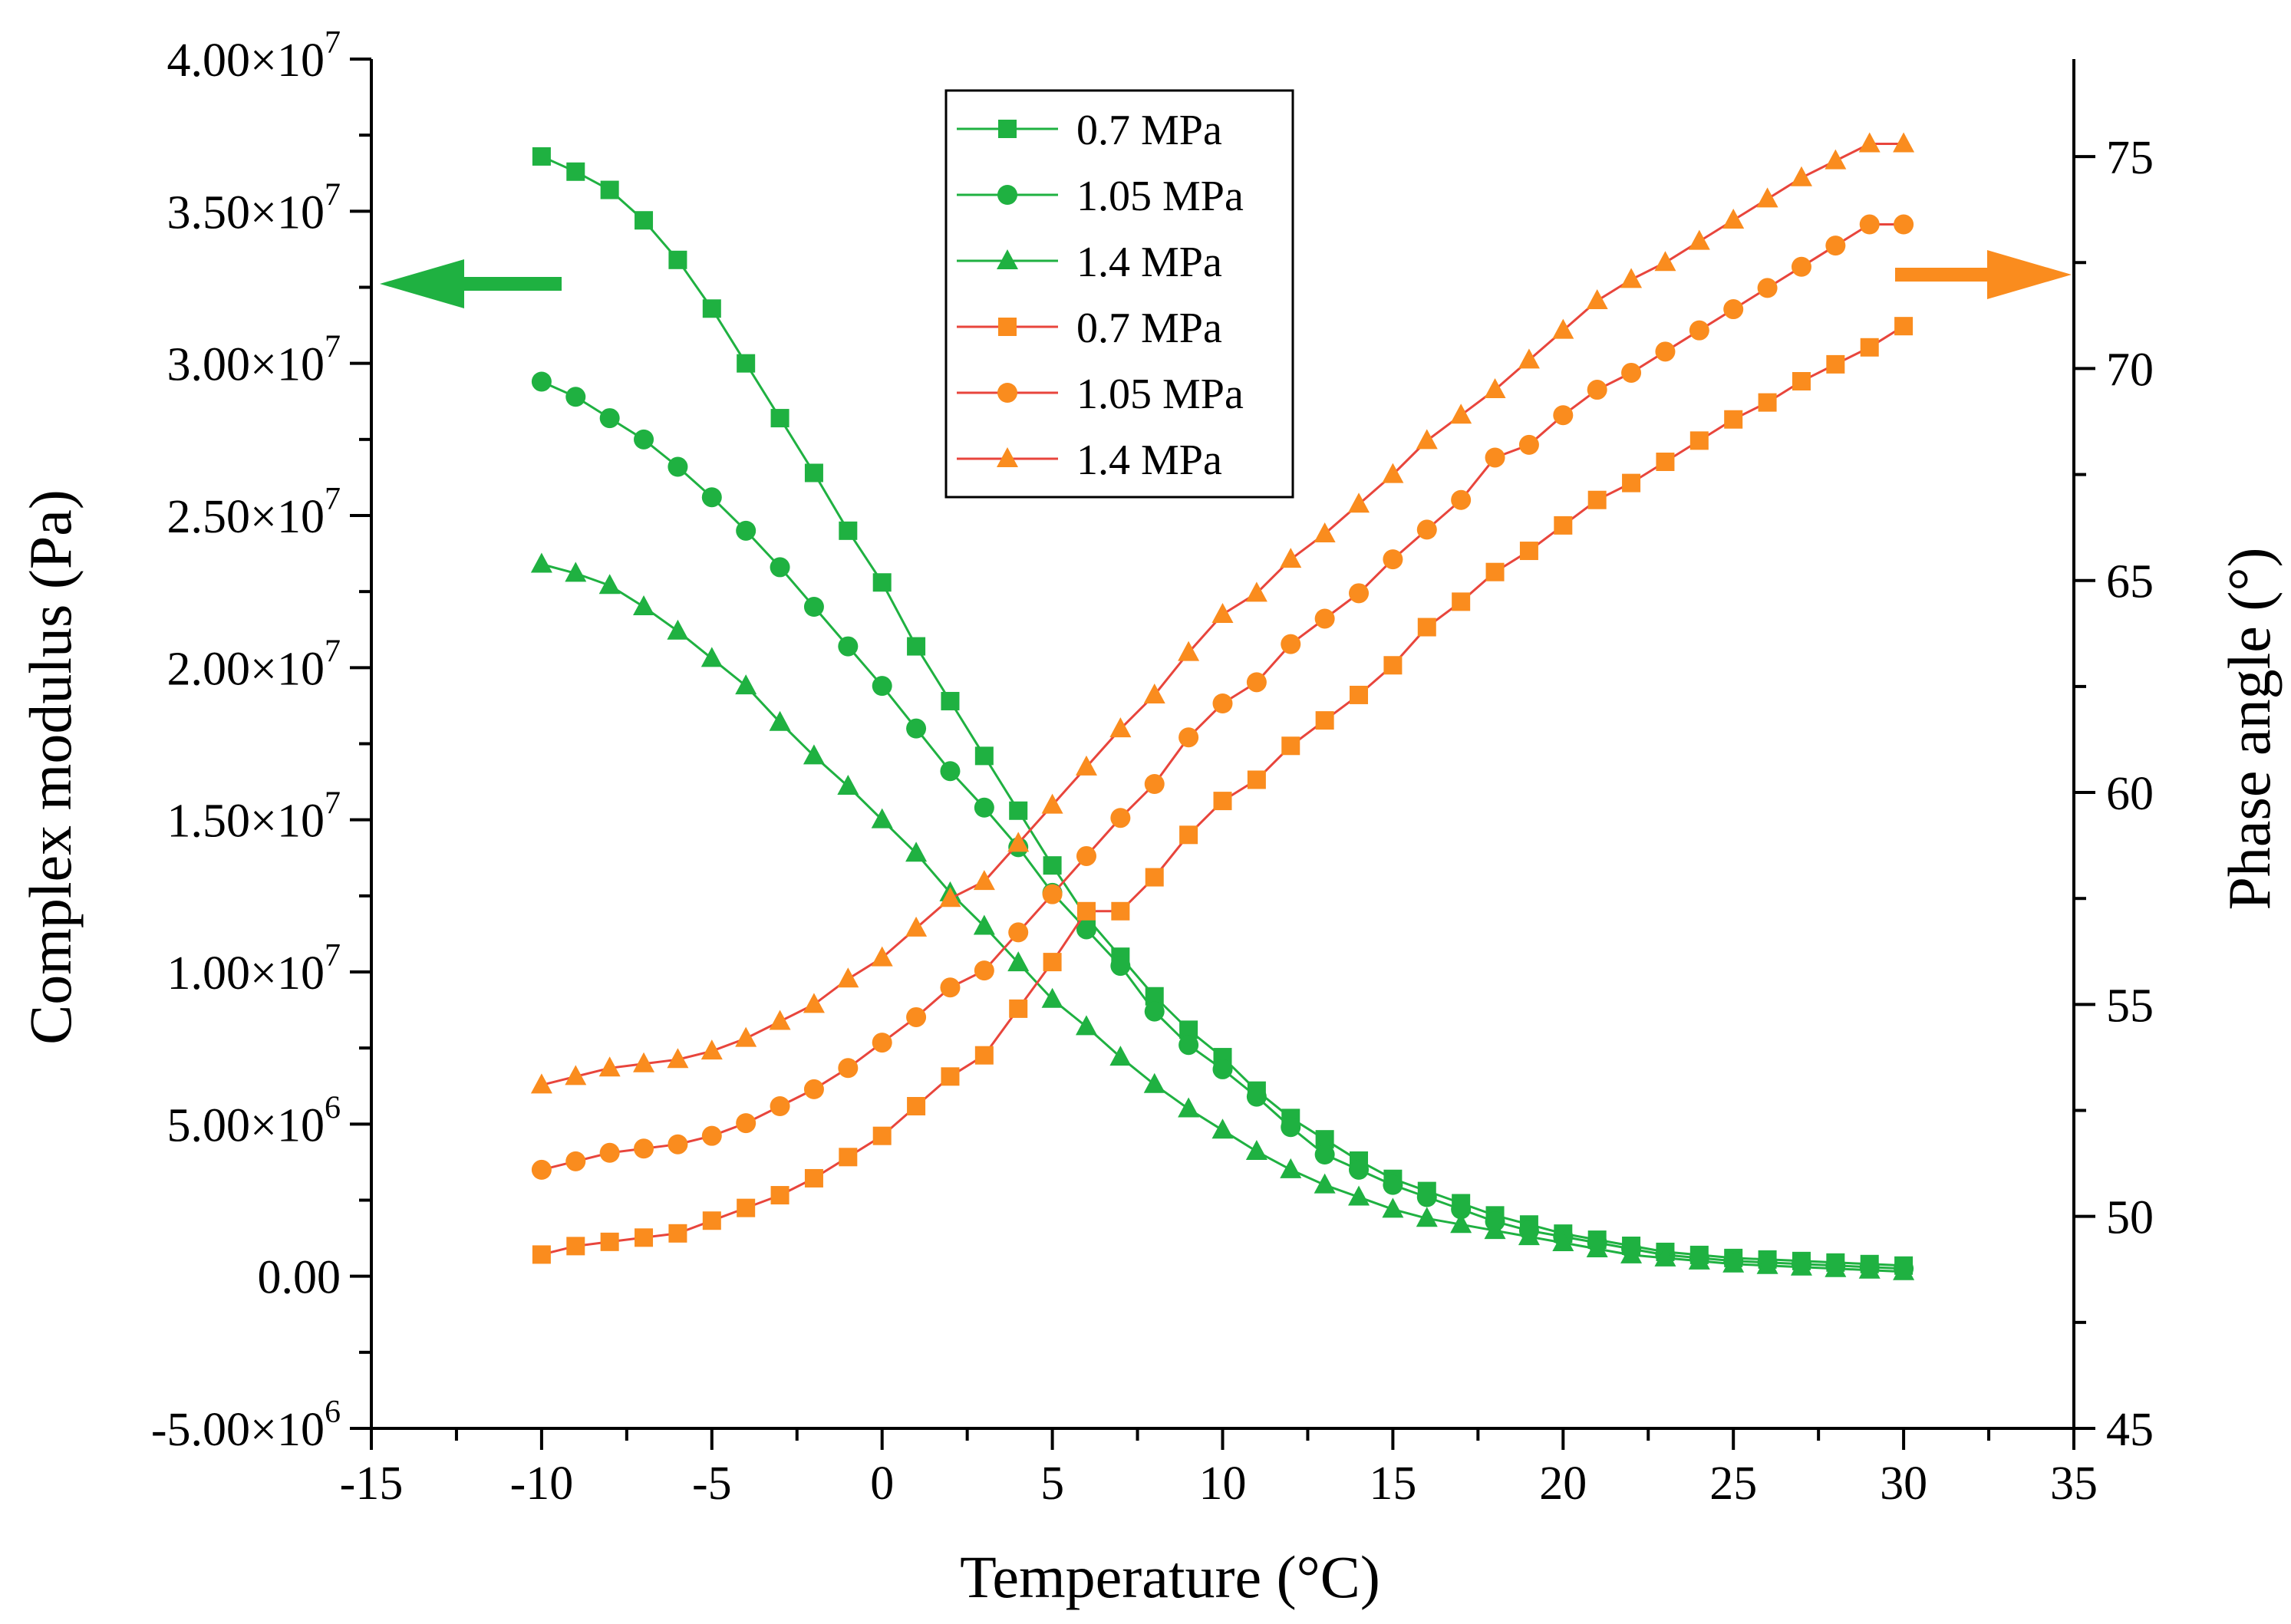  Describe the element at coordinates (254, 56) in the screenshot. I see `y-tick-label: 4.00×10⁷` at that location.